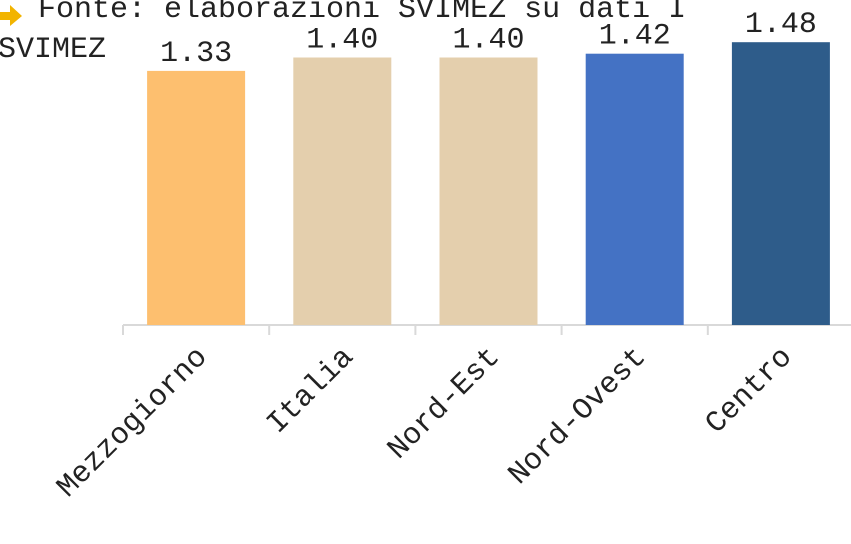 The width and height of the screenshot is (851, 544). What do you see at coordinates (311, 391) in the screenshot?
I see `category-label-italia: Italia` at bounding box center [311, 391].